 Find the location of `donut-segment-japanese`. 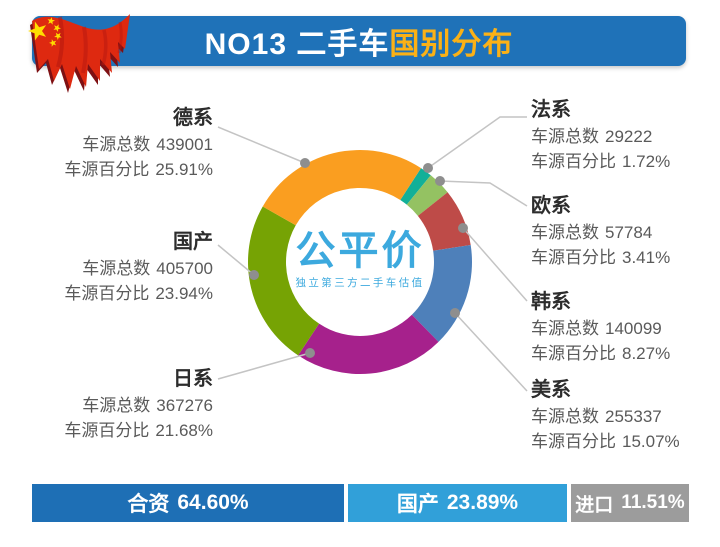

donut-segment-japanese is located at coordinates (368, 344).